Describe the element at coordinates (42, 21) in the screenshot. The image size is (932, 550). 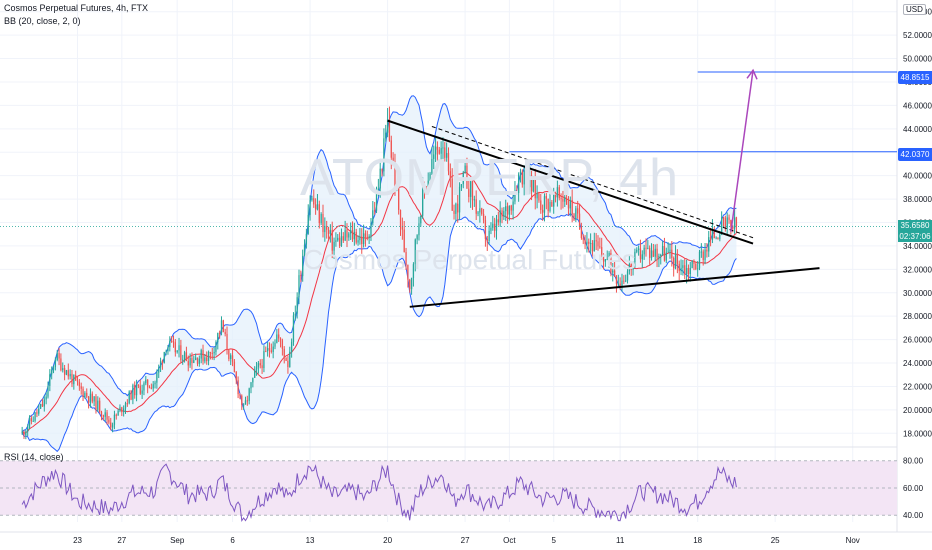
I see `bb-indicator-label: BB (20, close, 2, 0)` at that location.